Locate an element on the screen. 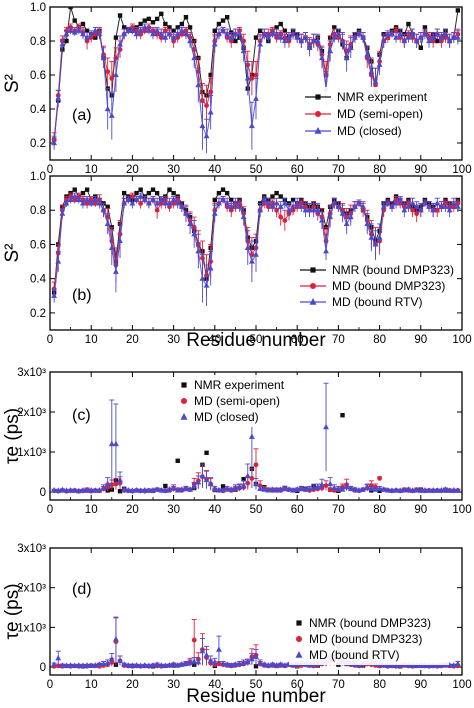 The image size is (474, 708). legend: NMR experiment MD (semi-open) MD (closed) is located at coordinates (241, 401).